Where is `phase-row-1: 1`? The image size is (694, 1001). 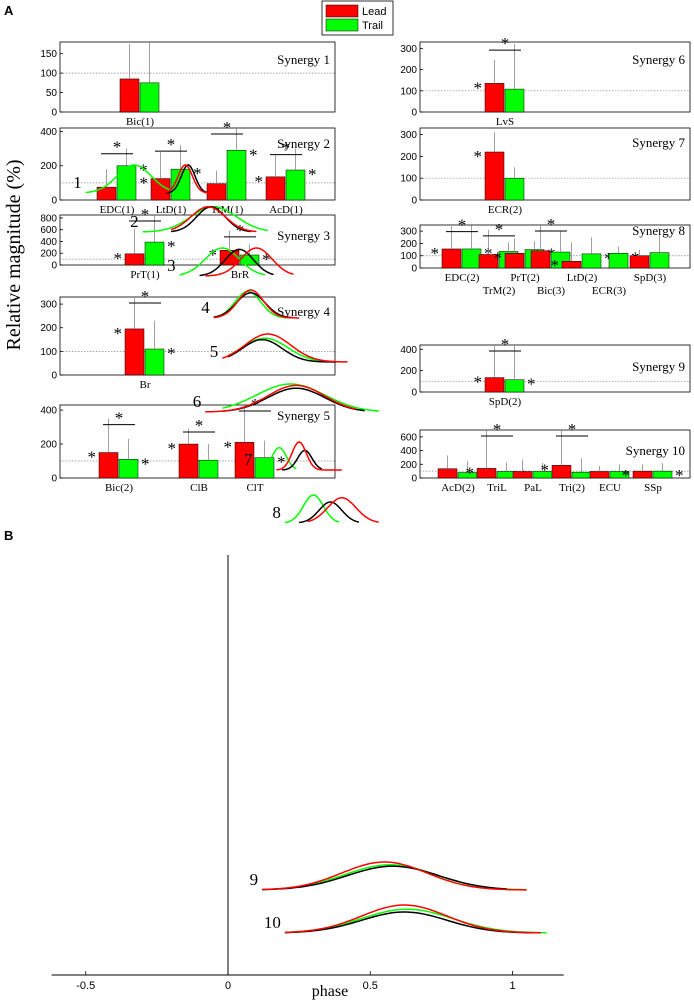
phase-row-1: 1 is located at coordinates (141, 179).